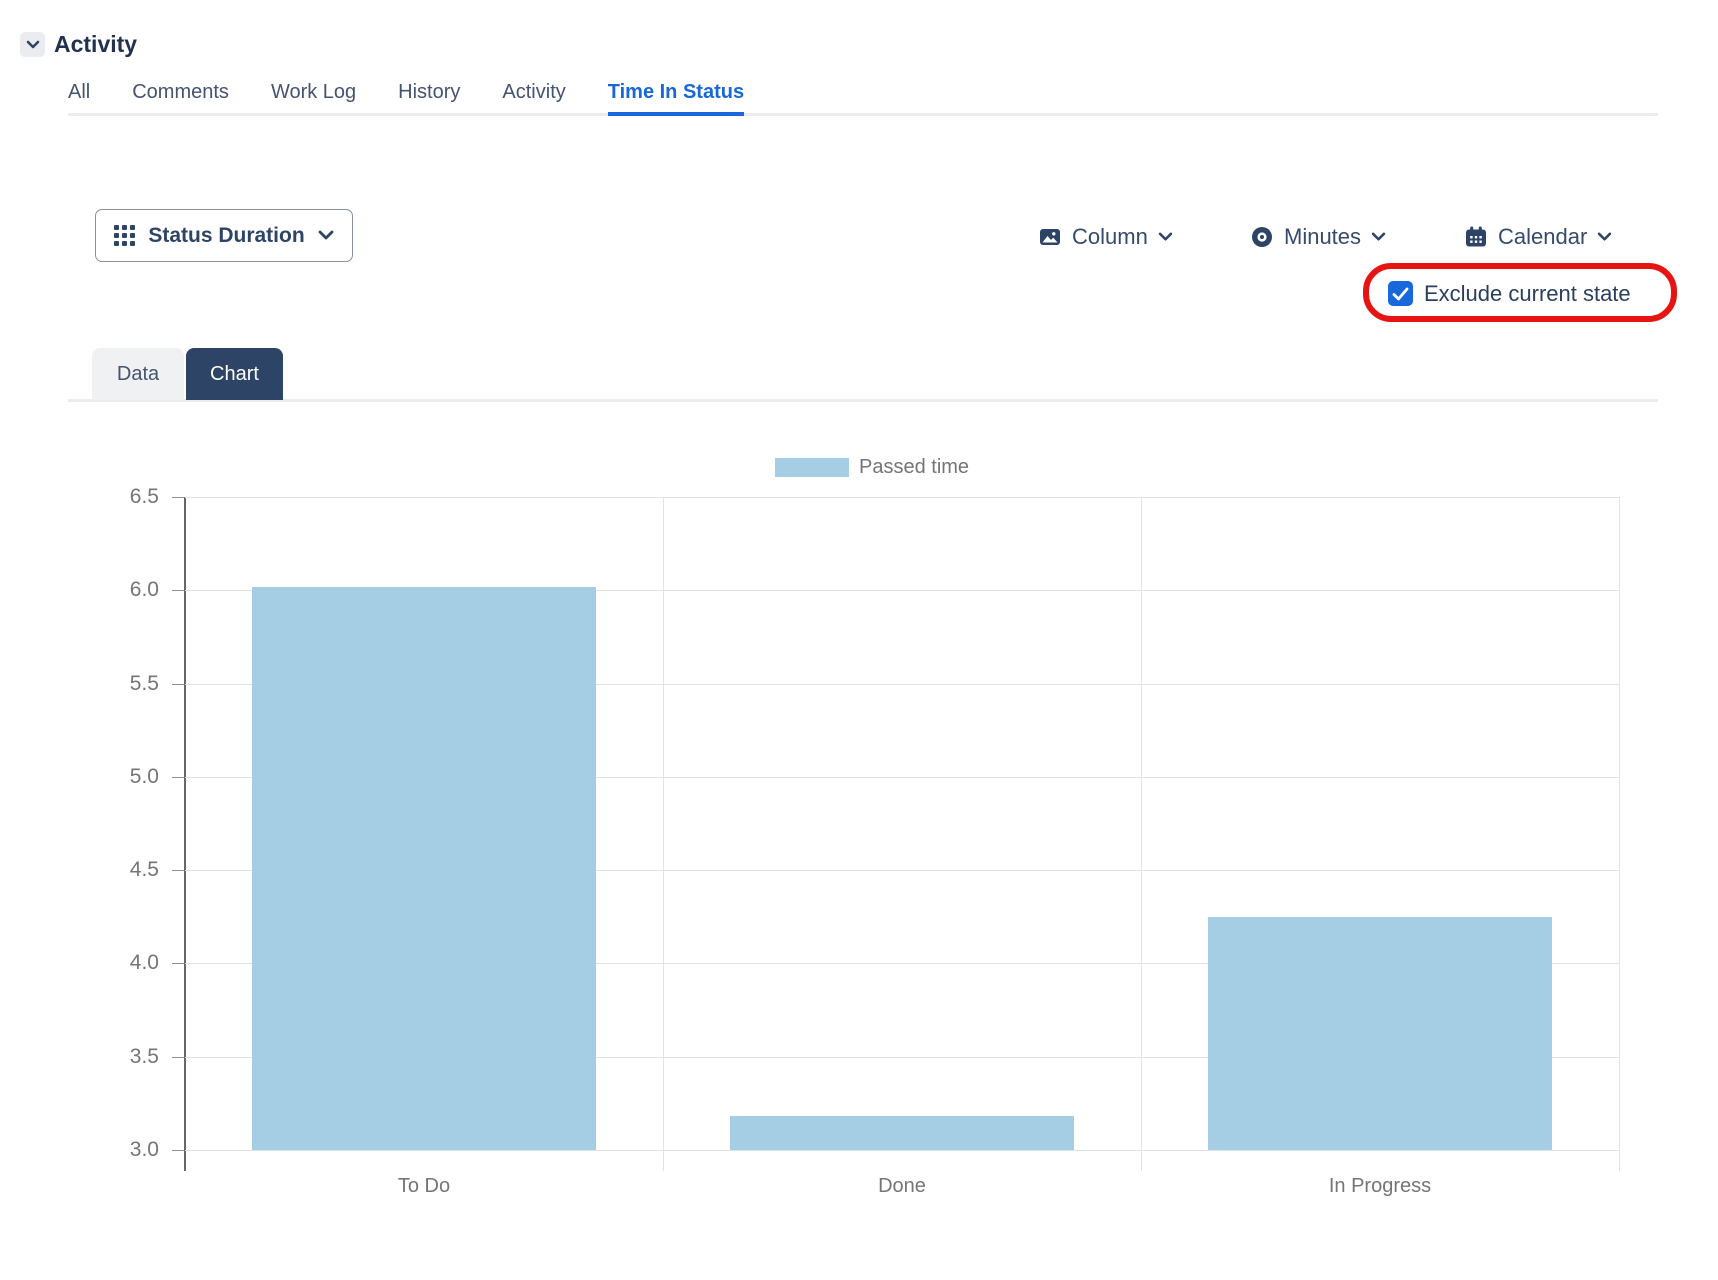 This screenshot has height=1280, width=1718. What do you see at coordinates (96, 44) in the screenshot?
I see `page-title: Activity` at bounding box center [96, 44].